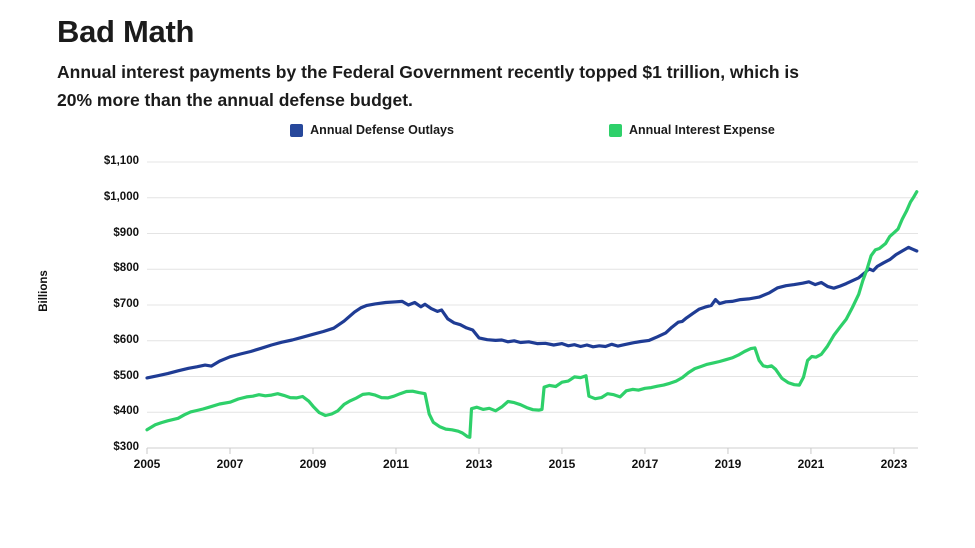 This screenshot has width=975, height=548. I want to click on x-tick-label: 2015, so click(562, 464).